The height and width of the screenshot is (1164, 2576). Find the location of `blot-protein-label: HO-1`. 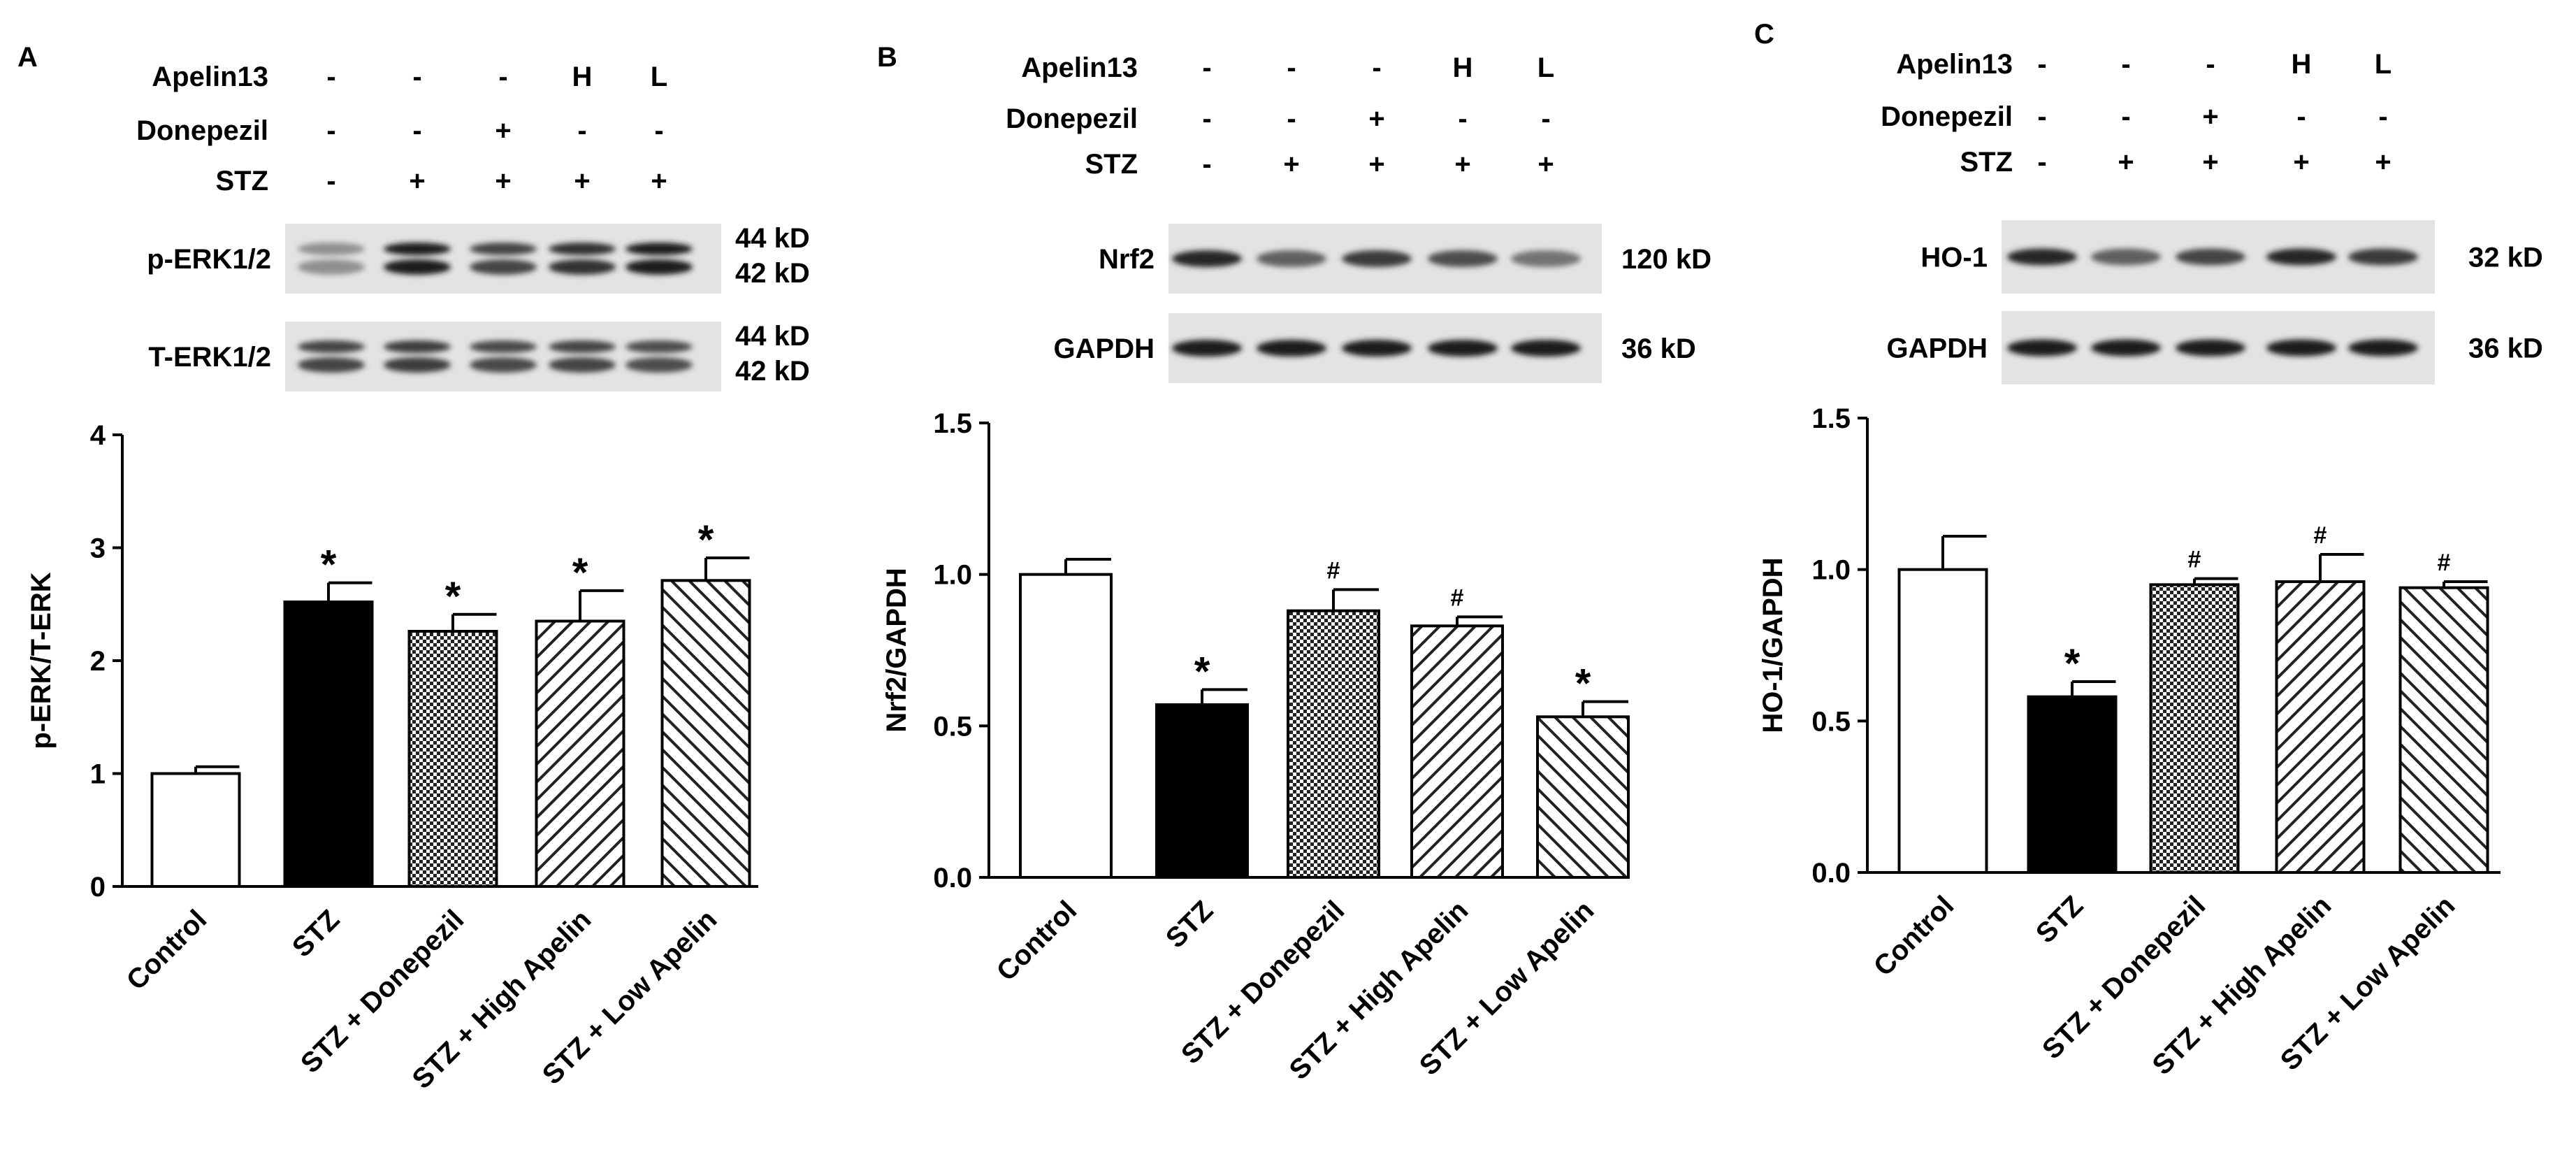

blot-protein-label: HO-1 is located at coordinates (1954, 258).